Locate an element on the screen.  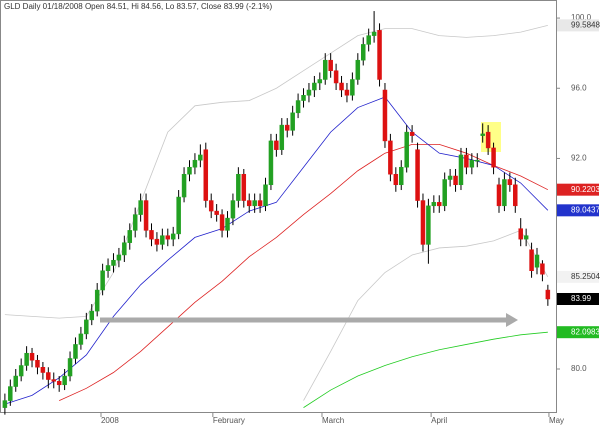
close-label: 83.99 is located at coordinates (581, 298).